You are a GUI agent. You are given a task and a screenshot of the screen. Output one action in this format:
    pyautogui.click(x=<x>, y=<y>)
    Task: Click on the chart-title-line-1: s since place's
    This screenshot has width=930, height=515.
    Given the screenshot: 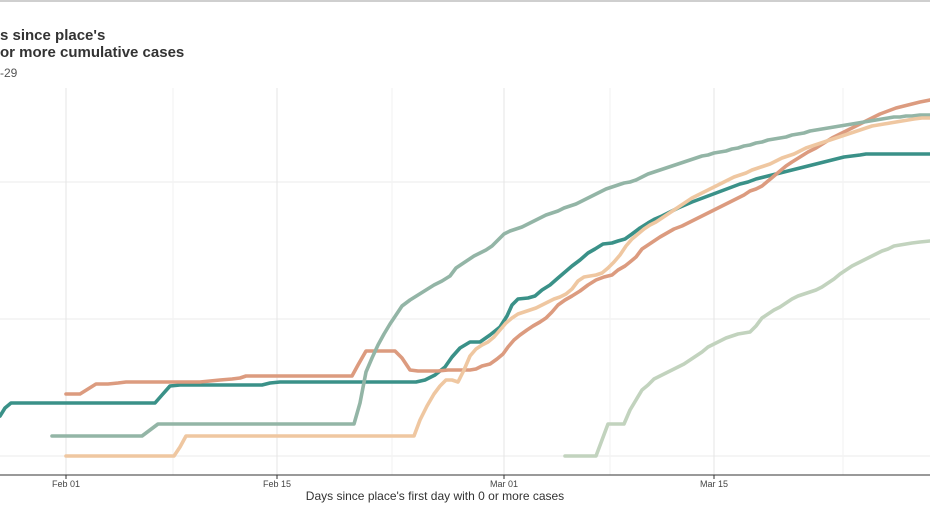 What is the action you would take?
    pyautogui.click(x=53, y=35)
    